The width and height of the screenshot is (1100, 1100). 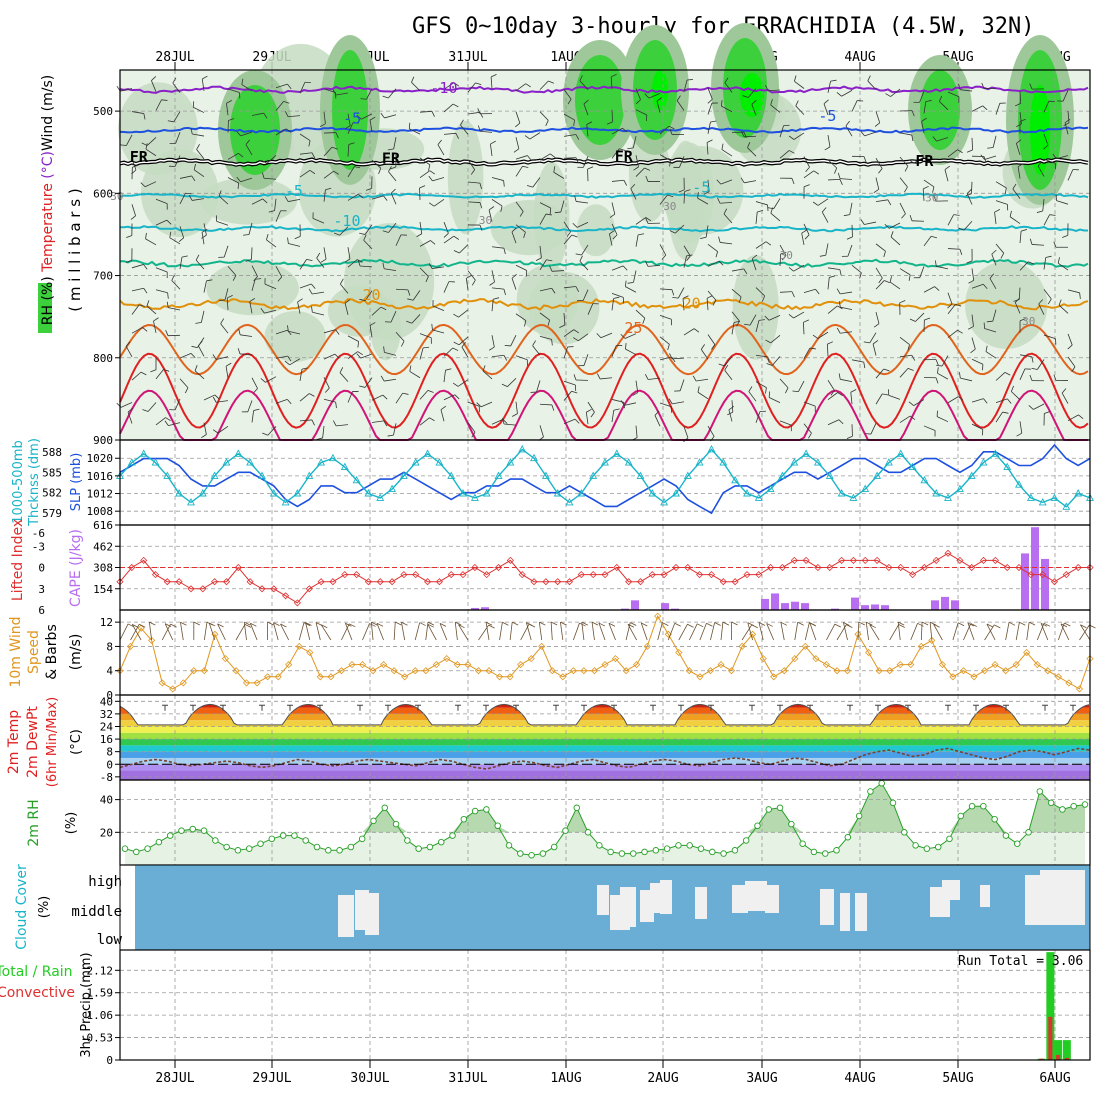 What do you see at coordinates (76, 568) in the screenshot?
I see `cape-title: CAPE (J/kg)` at bounding box center [76, 568].